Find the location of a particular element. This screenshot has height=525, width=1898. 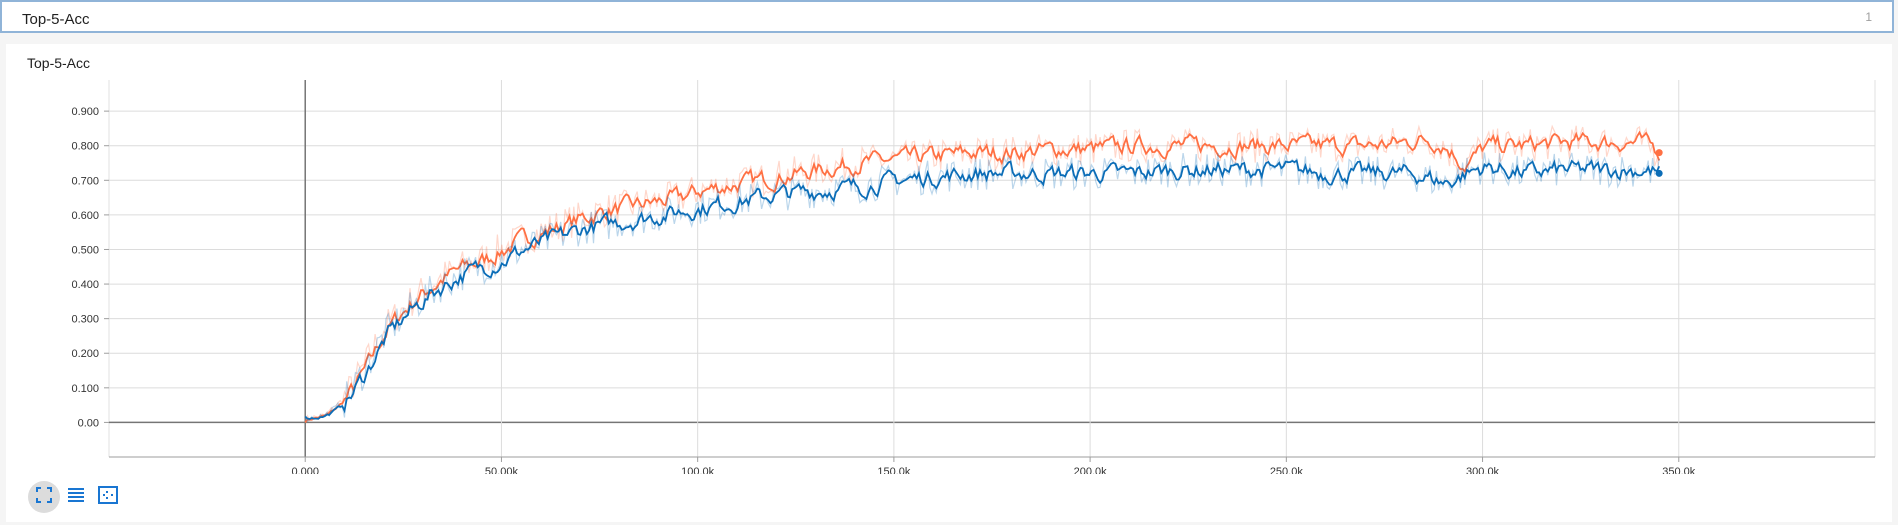

y-tick-label: 0.300 is located at coordinates (85, 320).